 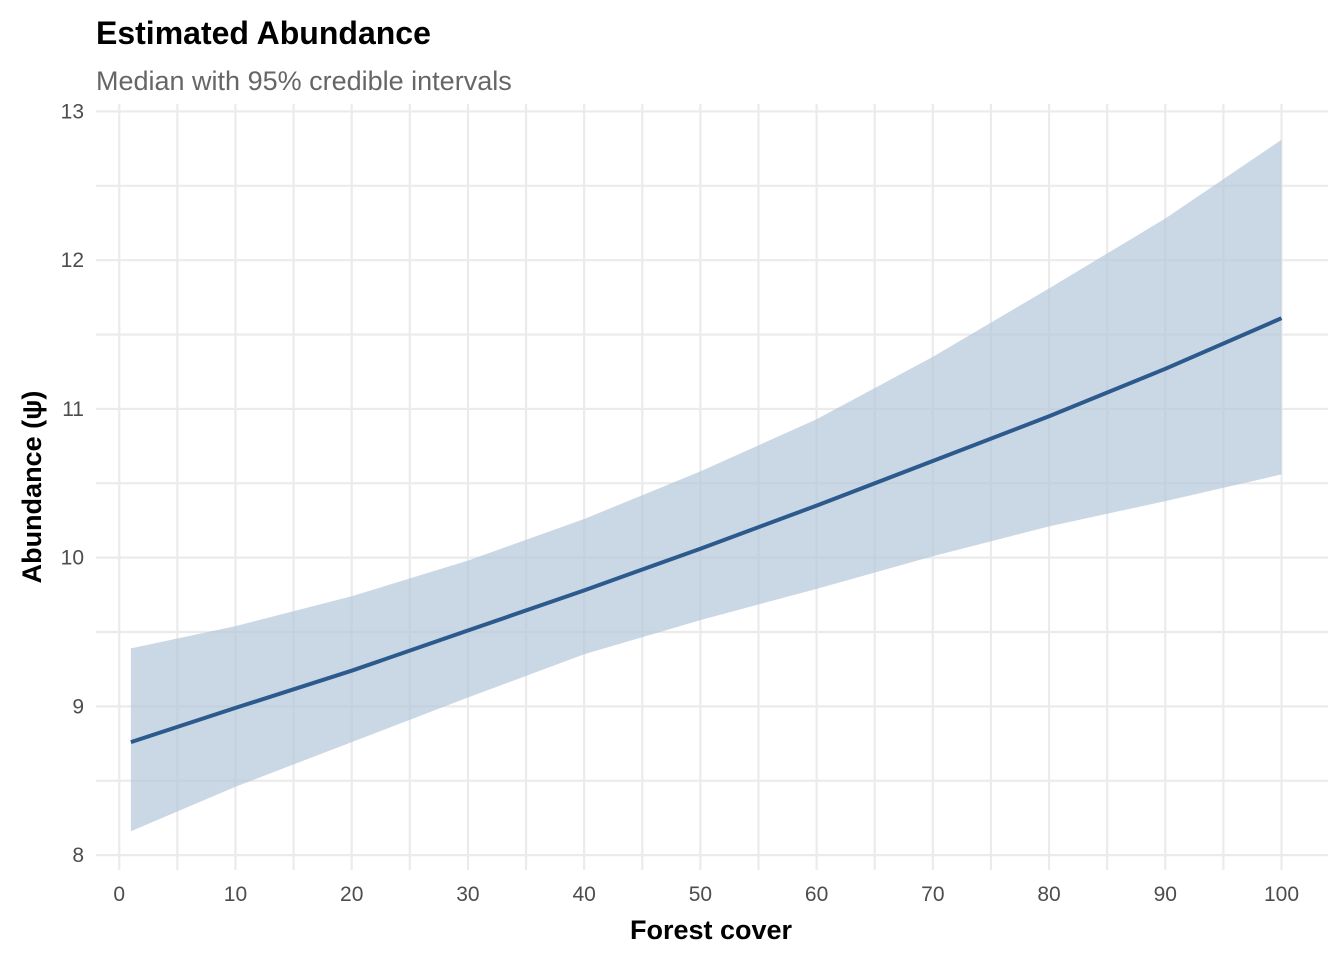 What do you see at coordinates (1281, 894) in the screenshot?
I see `x-tick-label: 100` at bounding box center [1281, 894].